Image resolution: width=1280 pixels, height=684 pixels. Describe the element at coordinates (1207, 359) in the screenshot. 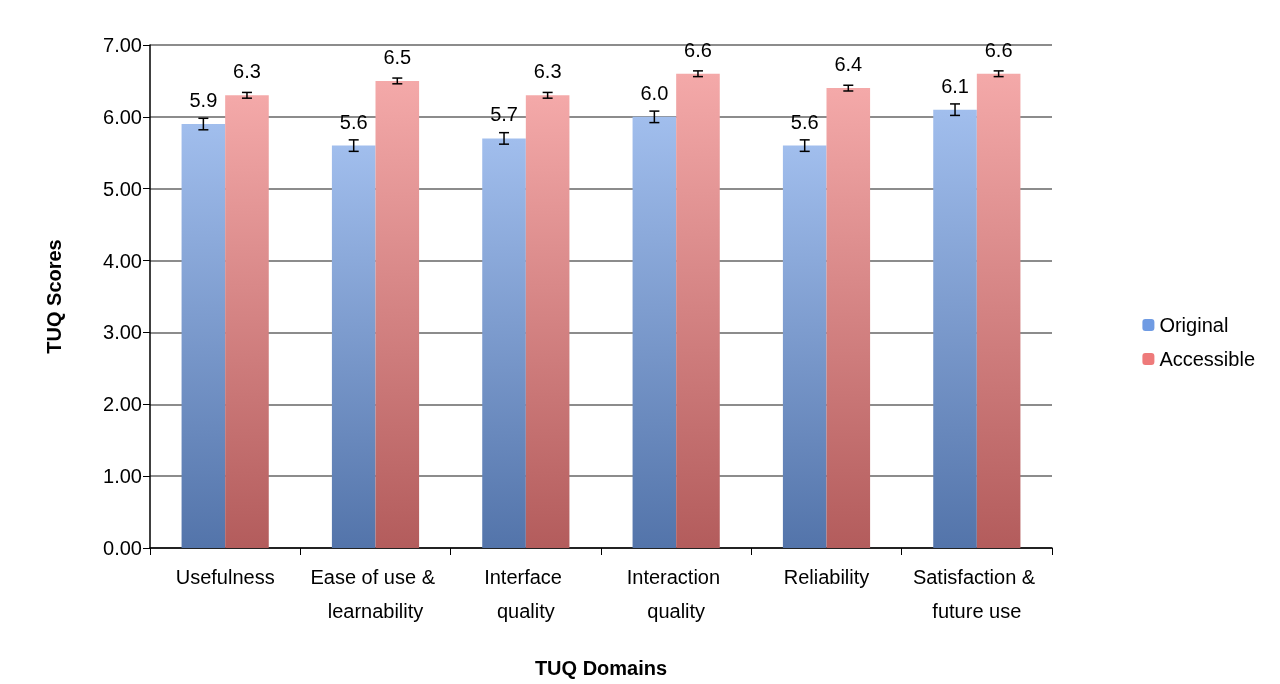

I see `legend-label: Accessible` at that location.